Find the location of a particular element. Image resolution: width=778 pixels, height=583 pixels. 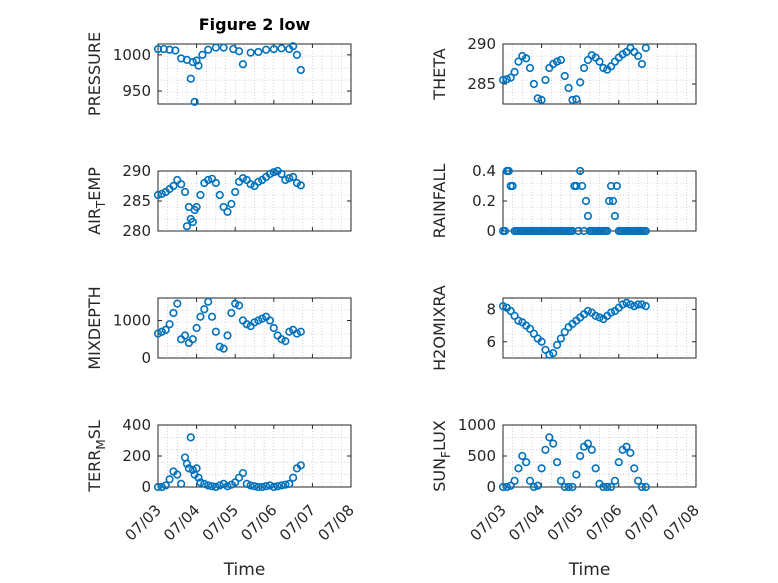

y-tick-label: 0.2 is located at coordinates (484, 201).